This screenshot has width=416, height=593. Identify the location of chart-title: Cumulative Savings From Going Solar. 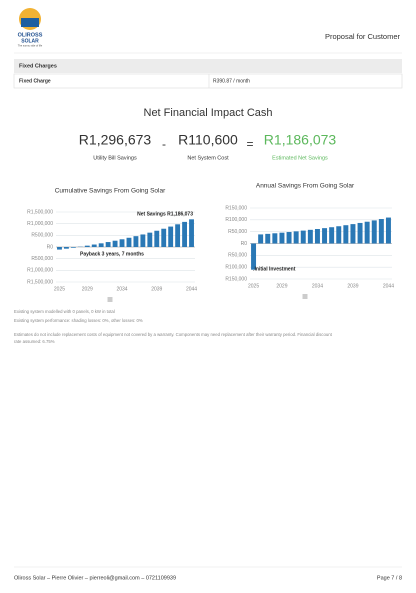
(110, 191).